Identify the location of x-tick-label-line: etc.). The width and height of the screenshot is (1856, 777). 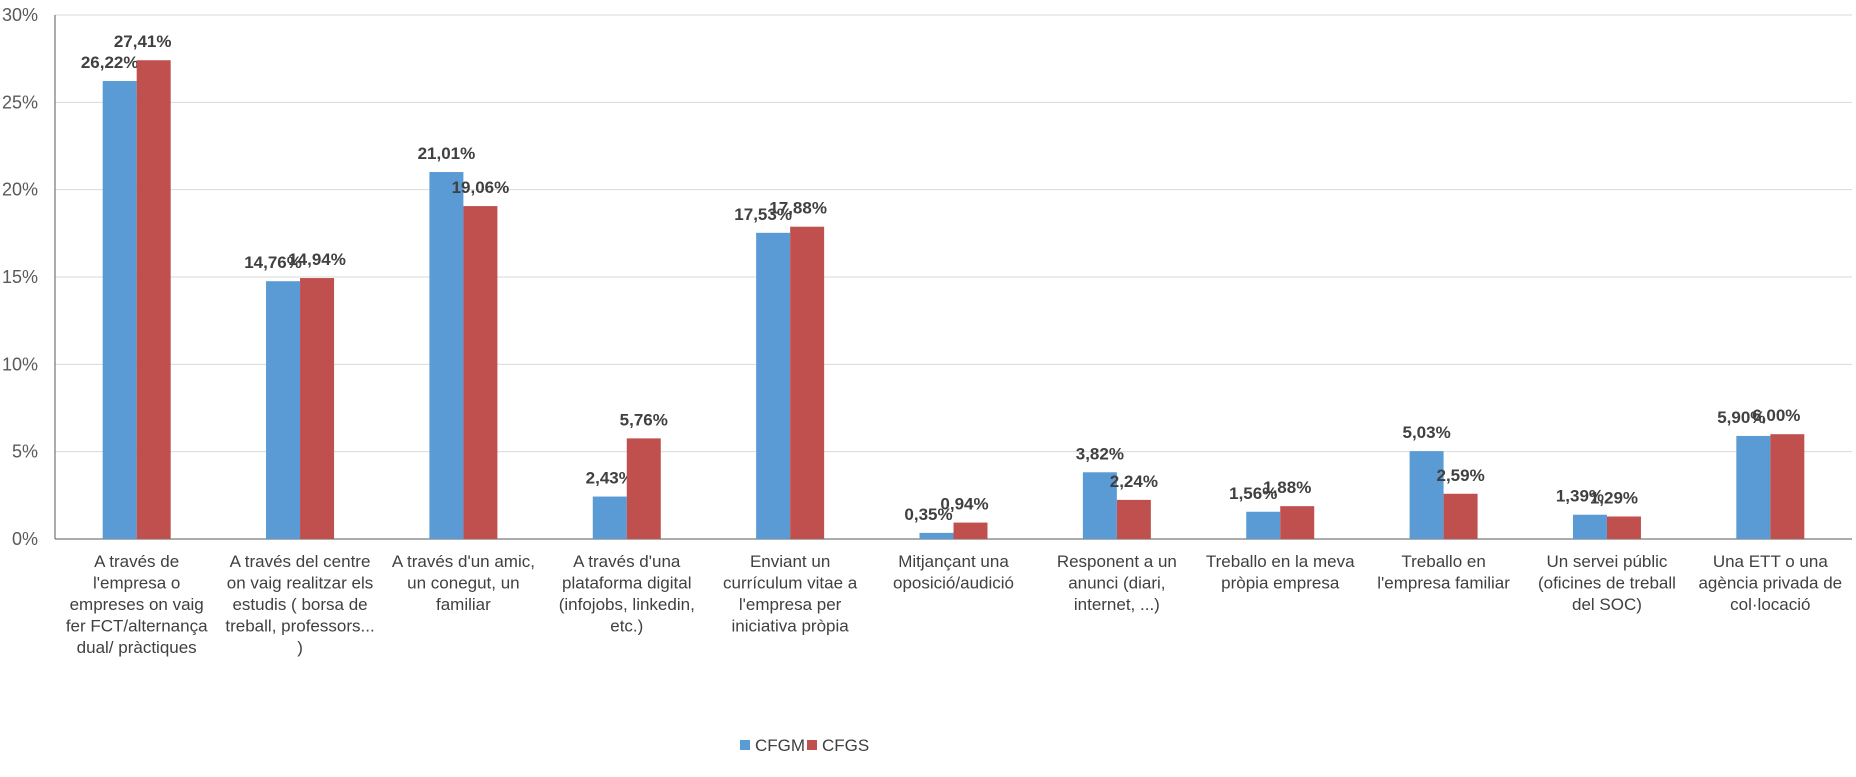
(626, 626).